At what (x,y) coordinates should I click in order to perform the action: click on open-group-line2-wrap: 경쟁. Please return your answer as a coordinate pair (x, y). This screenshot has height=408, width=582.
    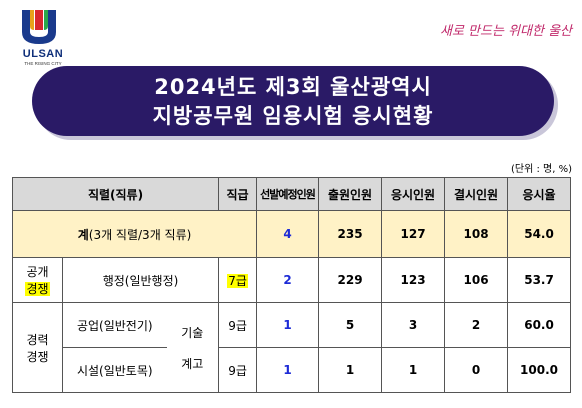
    Looking at the image, I should click on (37, 288).